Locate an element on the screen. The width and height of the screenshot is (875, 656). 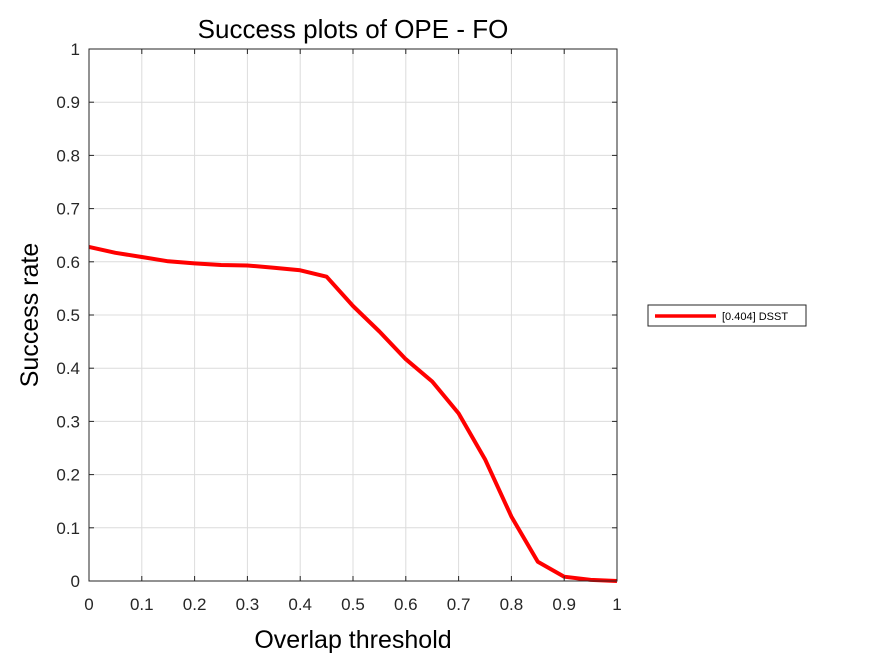
y-tick-label: 0.6 is located at coordinates (68, 262).